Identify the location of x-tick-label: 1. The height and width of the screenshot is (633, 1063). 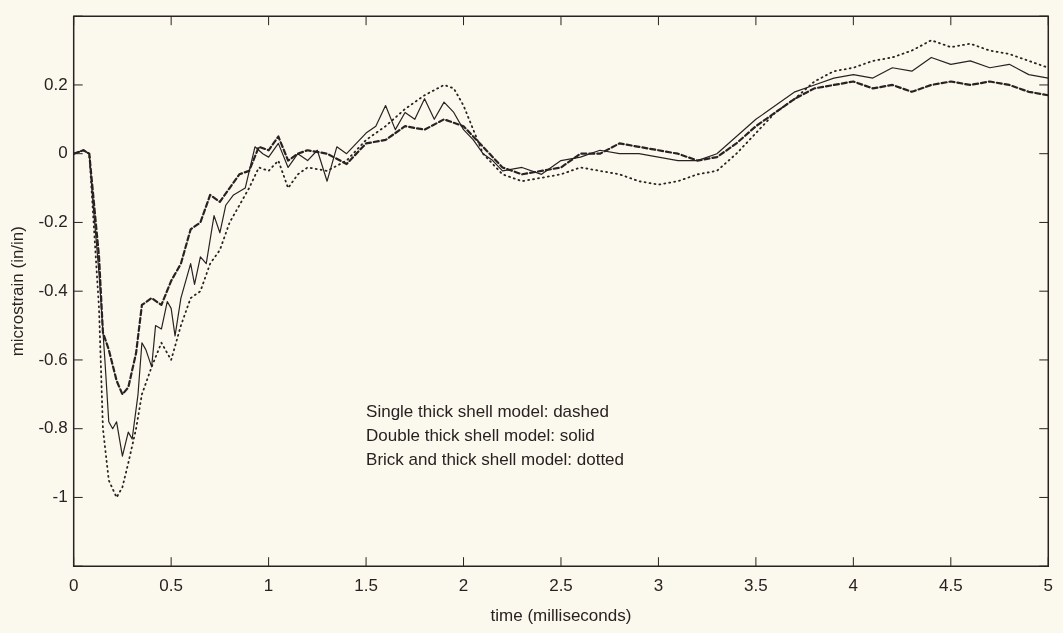
(268, 586).